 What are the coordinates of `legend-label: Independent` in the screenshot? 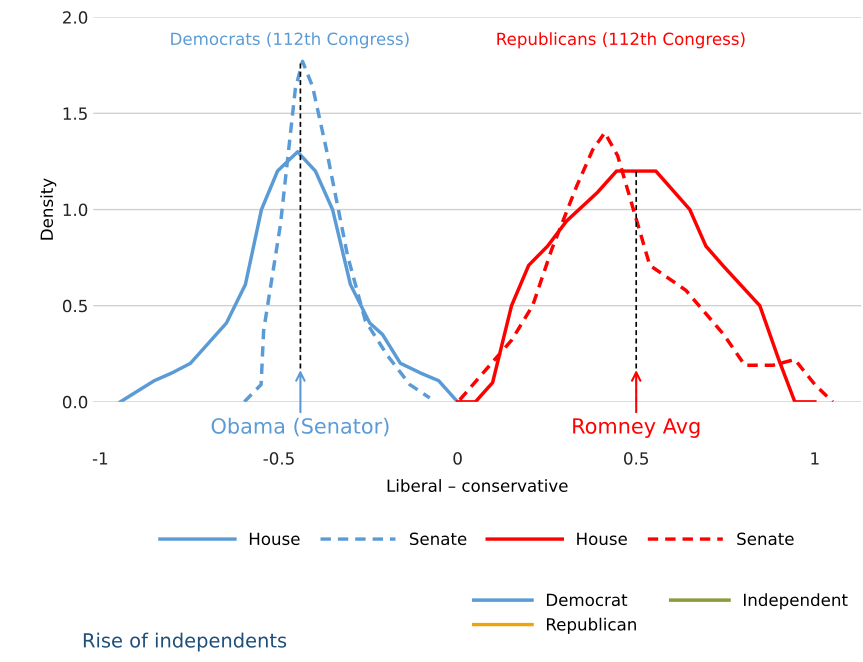 It's located at (796, 601).